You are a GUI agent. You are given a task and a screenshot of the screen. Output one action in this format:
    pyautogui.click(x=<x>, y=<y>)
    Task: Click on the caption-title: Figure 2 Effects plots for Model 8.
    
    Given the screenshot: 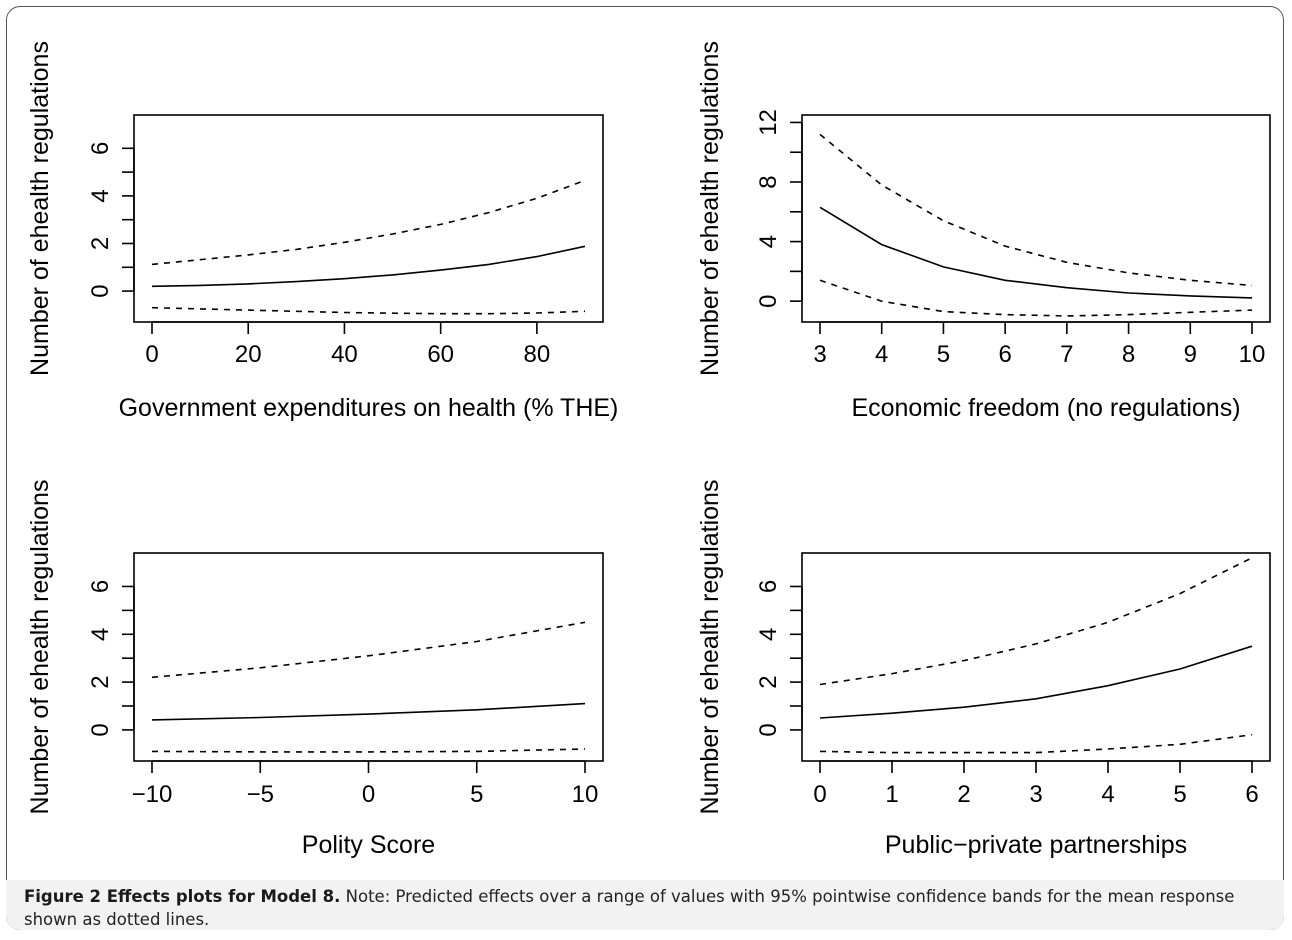 What is the action you would take?
    pyautogui.click(x=182, y=896)
    